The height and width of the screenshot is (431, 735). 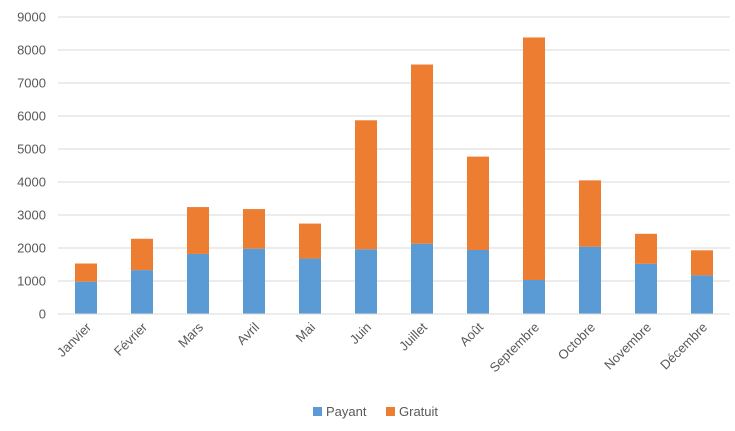 I want to click on y-tick-label: 7000, so click(x=31, y=83).